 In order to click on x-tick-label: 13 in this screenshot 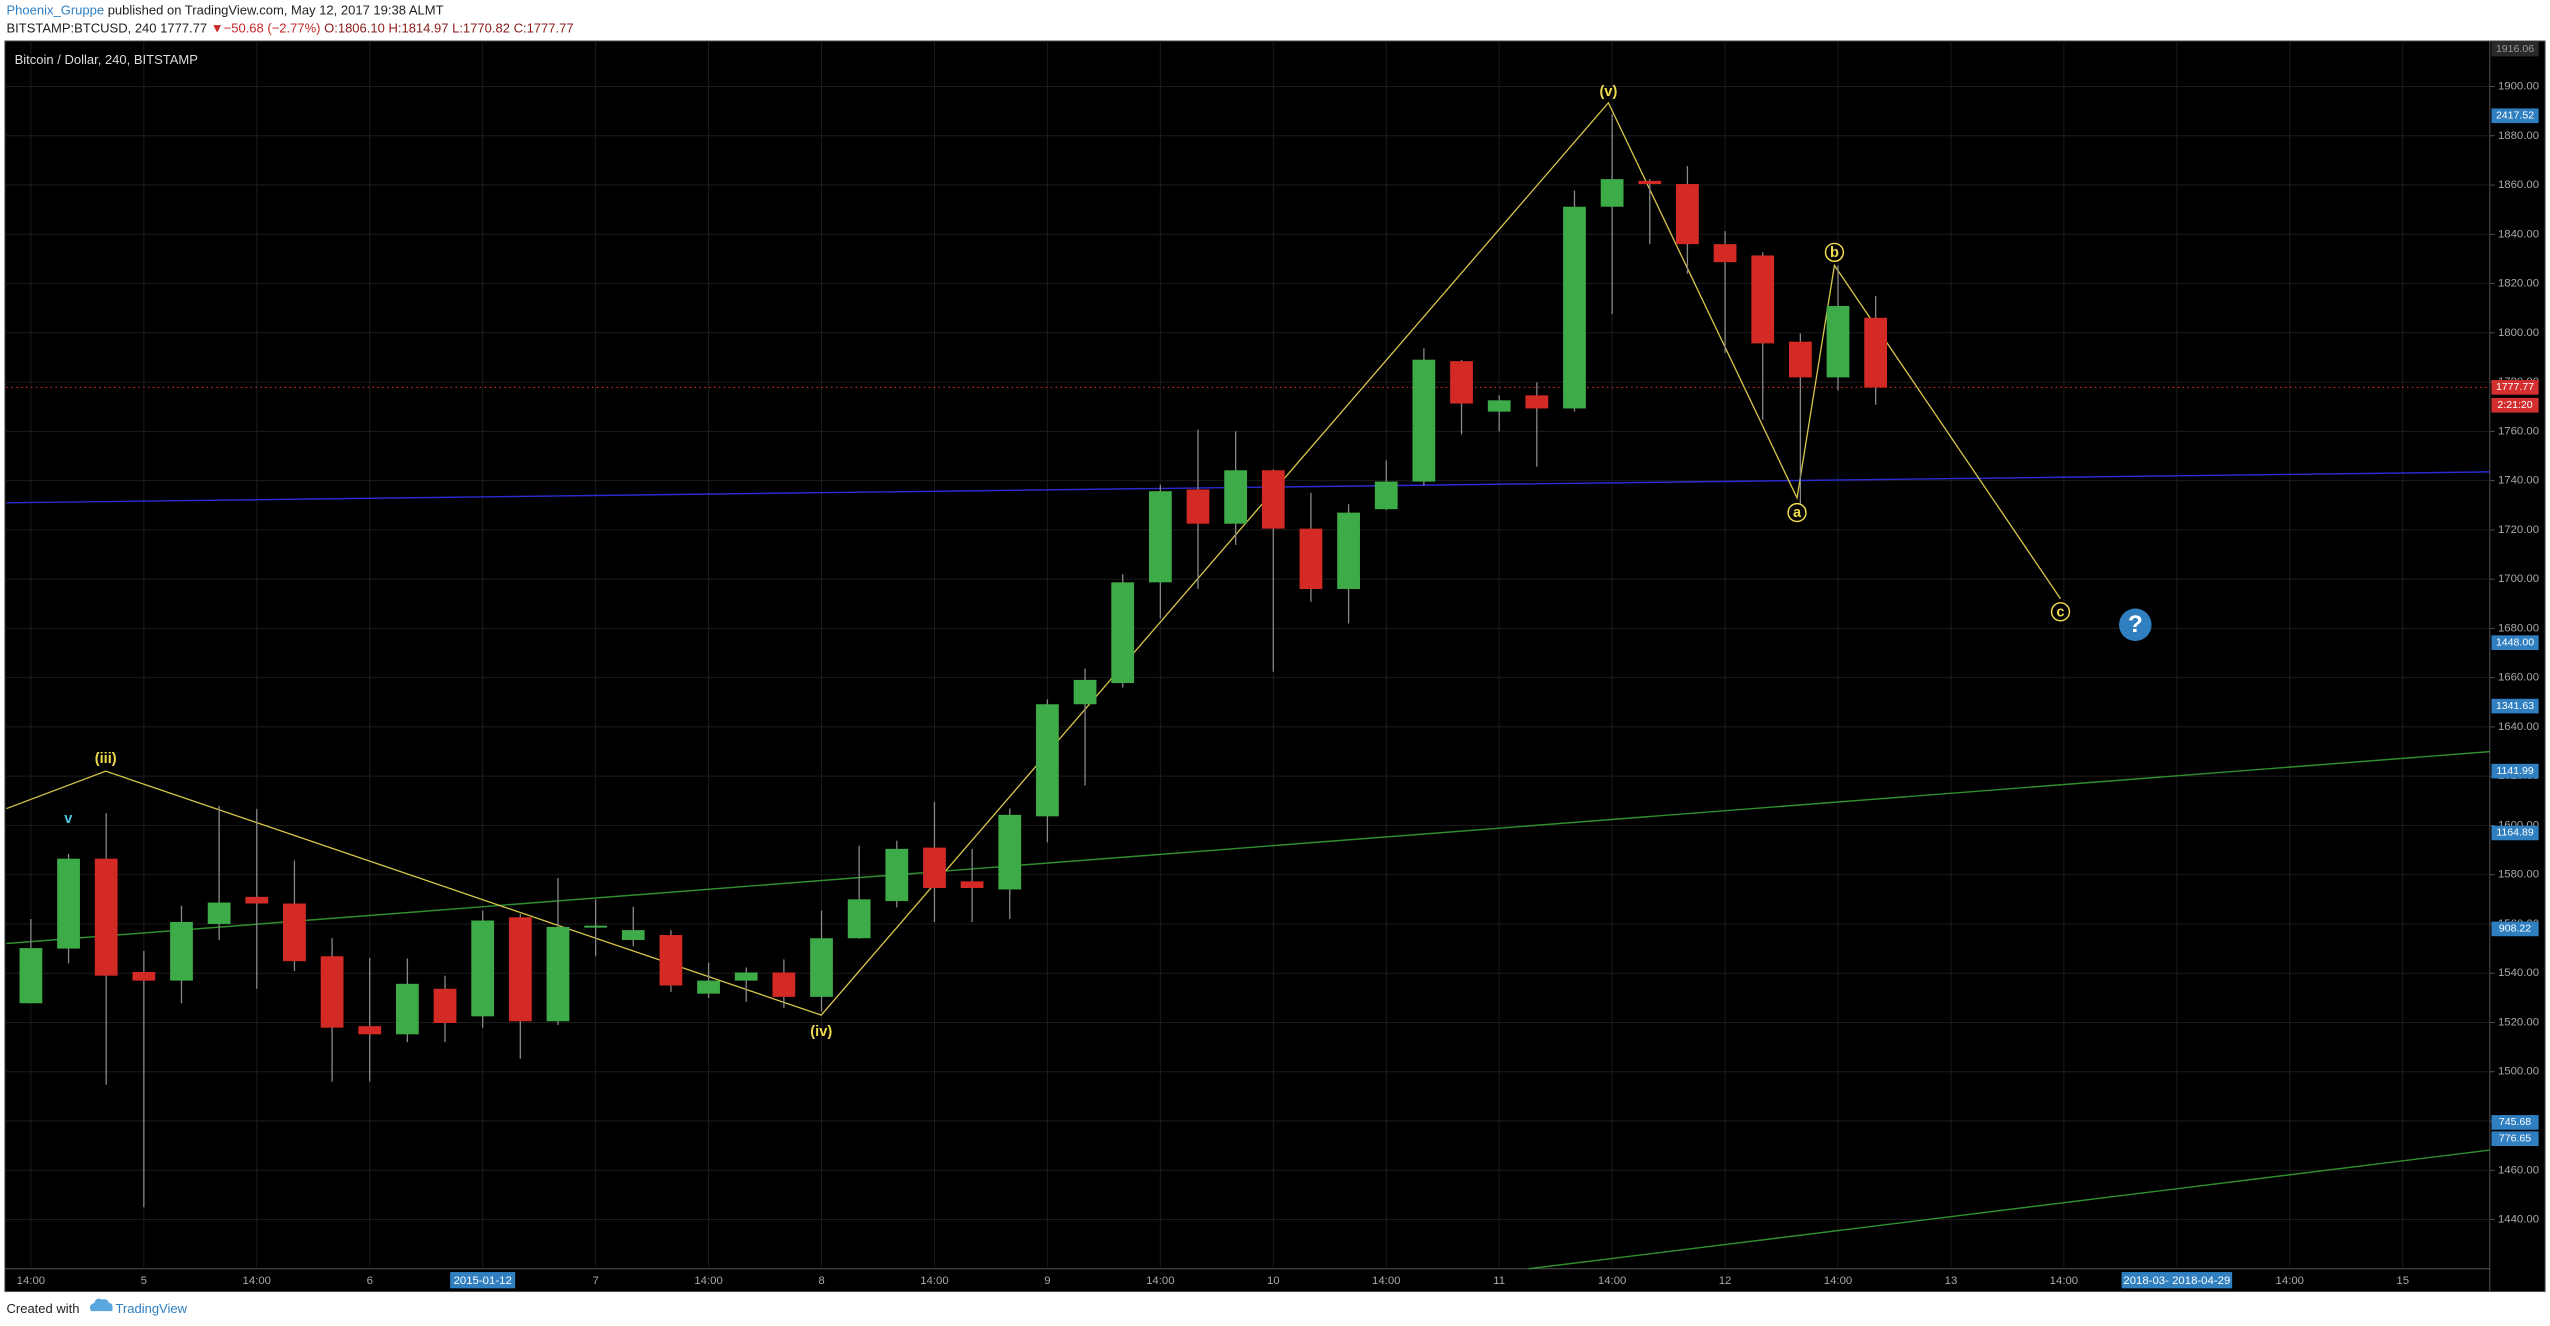, I will do `click(1951, 1281)`.